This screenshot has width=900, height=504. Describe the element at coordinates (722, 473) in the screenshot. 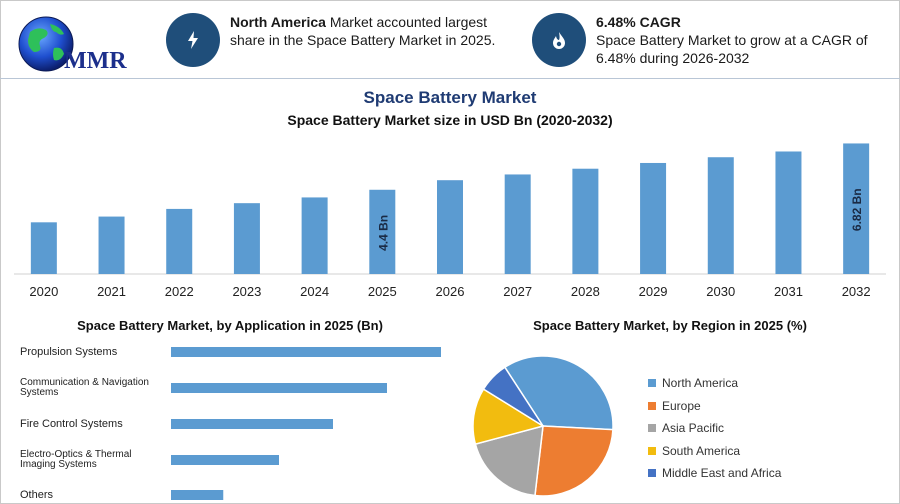

I see `legend-label: Middle East and Africa` at that location.